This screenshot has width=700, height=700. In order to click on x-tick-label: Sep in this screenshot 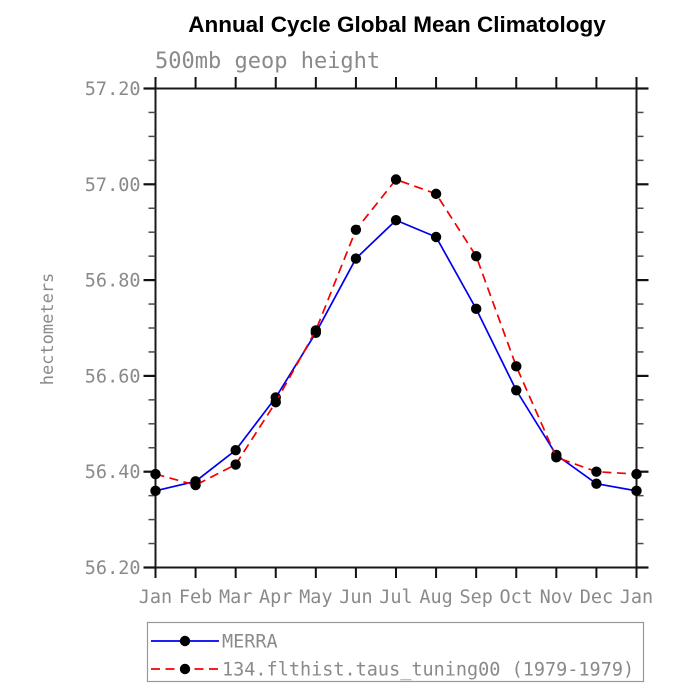, I will do `click(475, 597)`.